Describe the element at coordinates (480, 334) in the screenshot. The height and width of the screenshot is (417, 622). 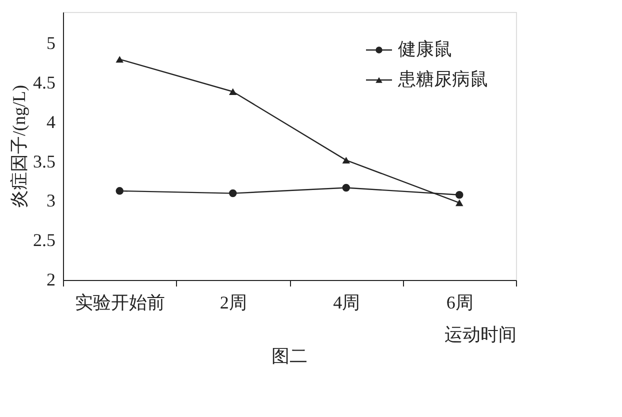
I see `x-axis-title: 运动时间` at that location.